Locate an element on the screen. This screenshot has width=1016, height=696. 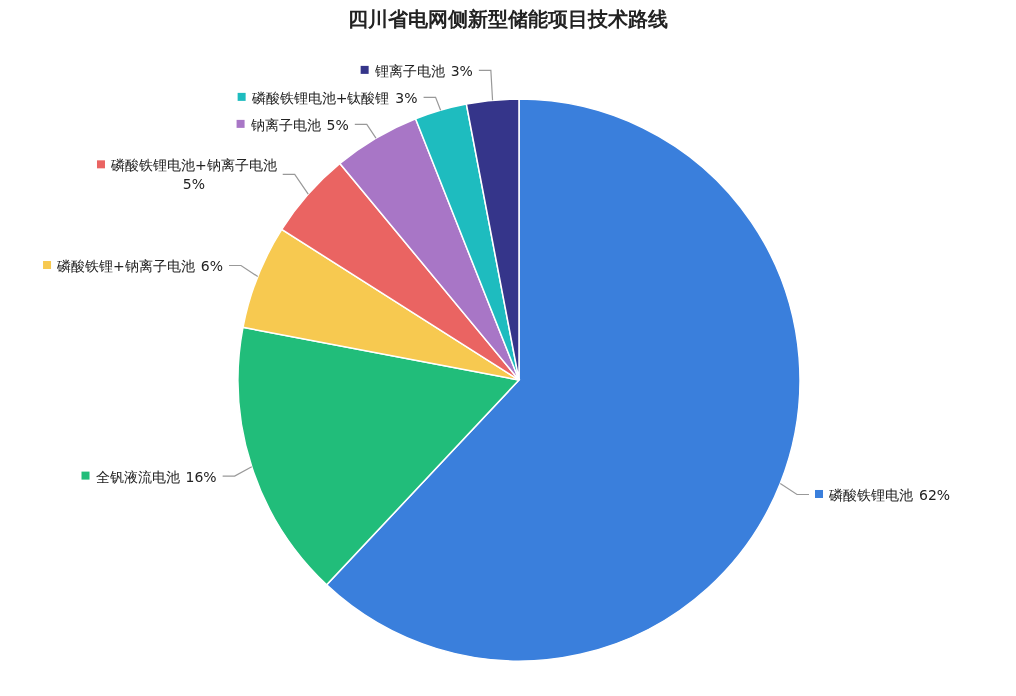
legend-label: 锂离子电池 is located at coordinates (409, 70).